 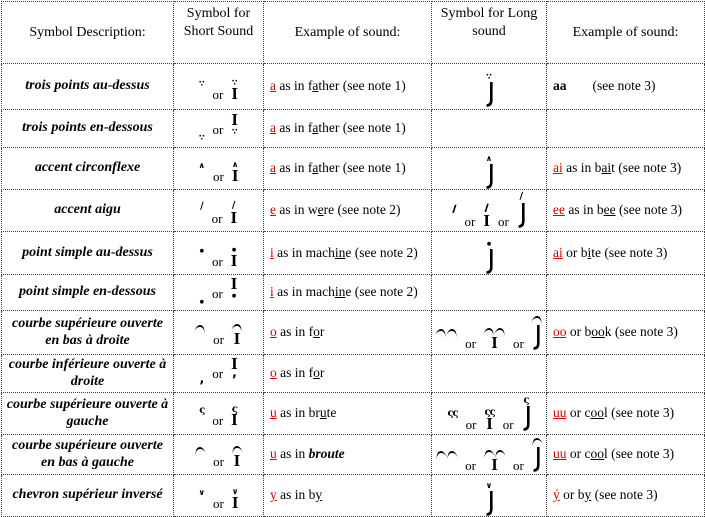 I want to click on example-segment: ee, so click(x=559, y=210).